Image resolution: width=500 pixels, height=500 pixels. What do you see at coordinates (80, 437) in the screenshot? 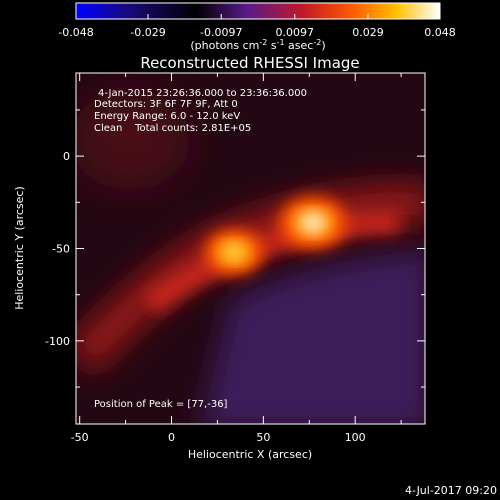
I see `x-tick-label: -50` at bounding box center [80, 437].